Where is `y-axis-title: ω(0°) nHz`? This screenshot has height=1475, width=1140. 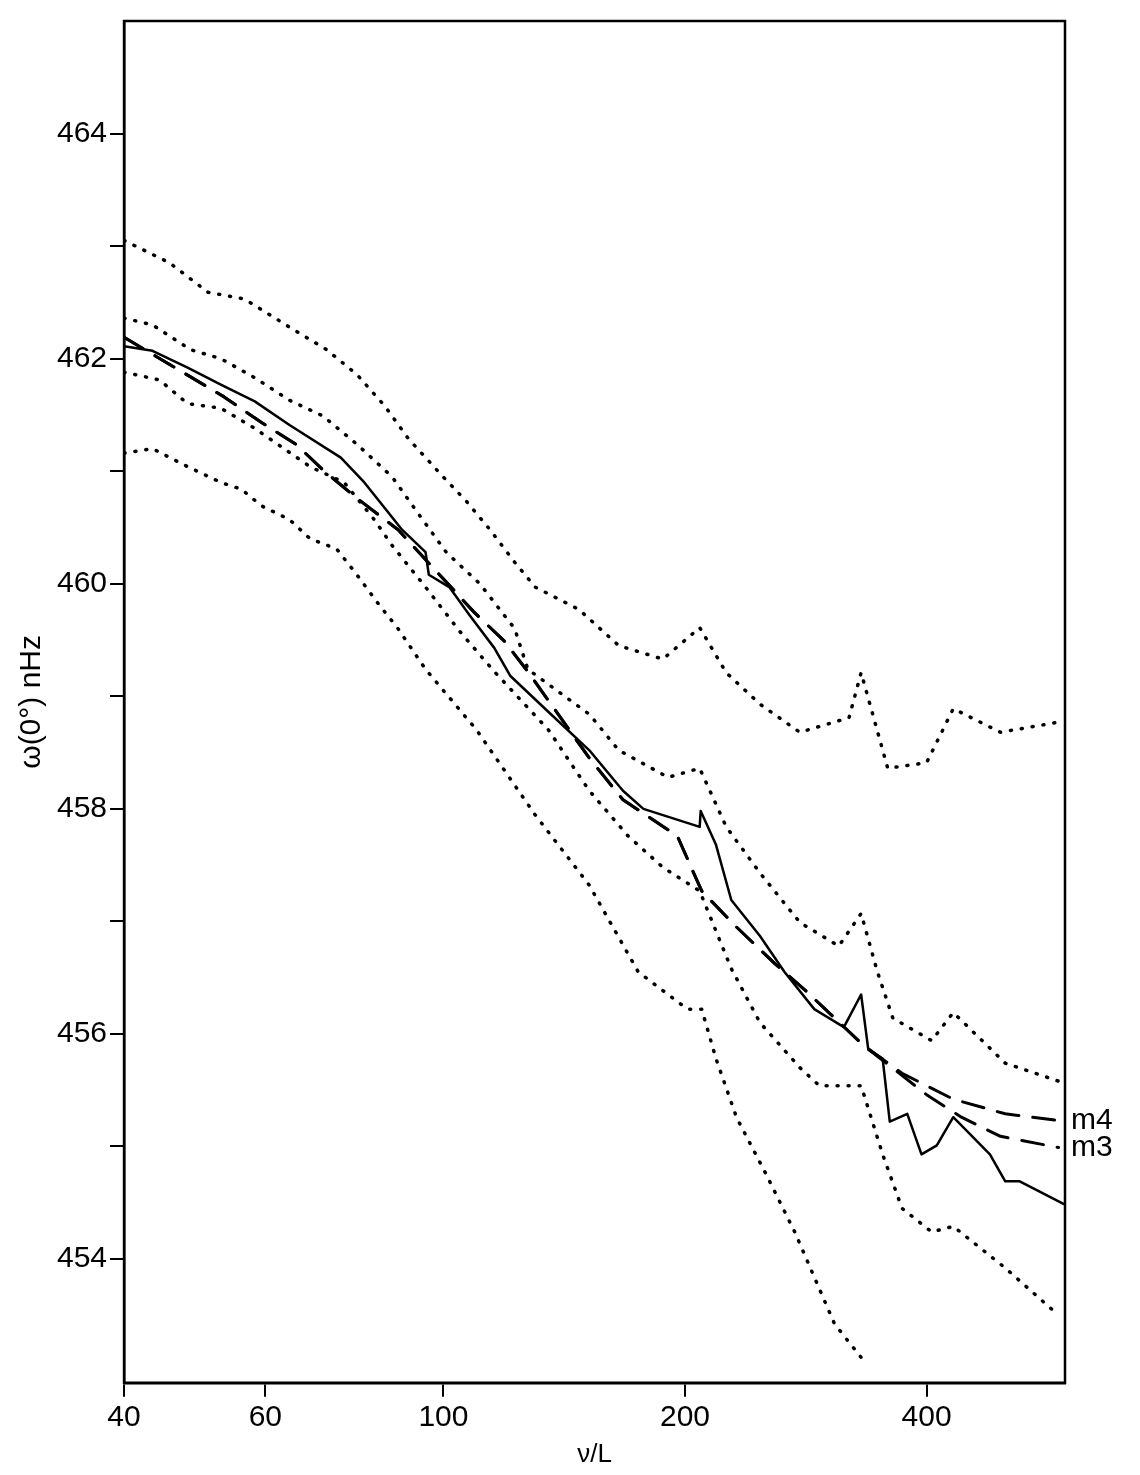
y-axis-title: ω(0°) nHz is located at coordinates (30, 702).